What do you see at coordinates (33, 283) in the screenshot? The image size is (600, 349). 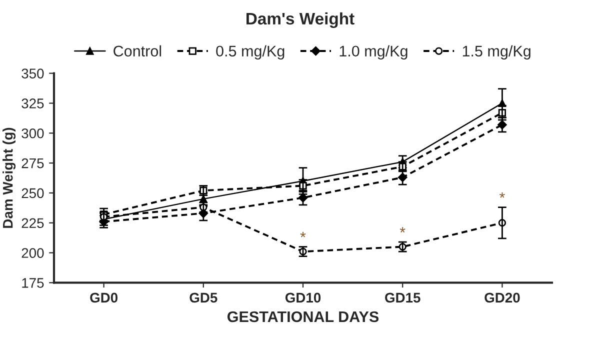 I see `y-tick-label: 175` at bounding box center [33, 283].